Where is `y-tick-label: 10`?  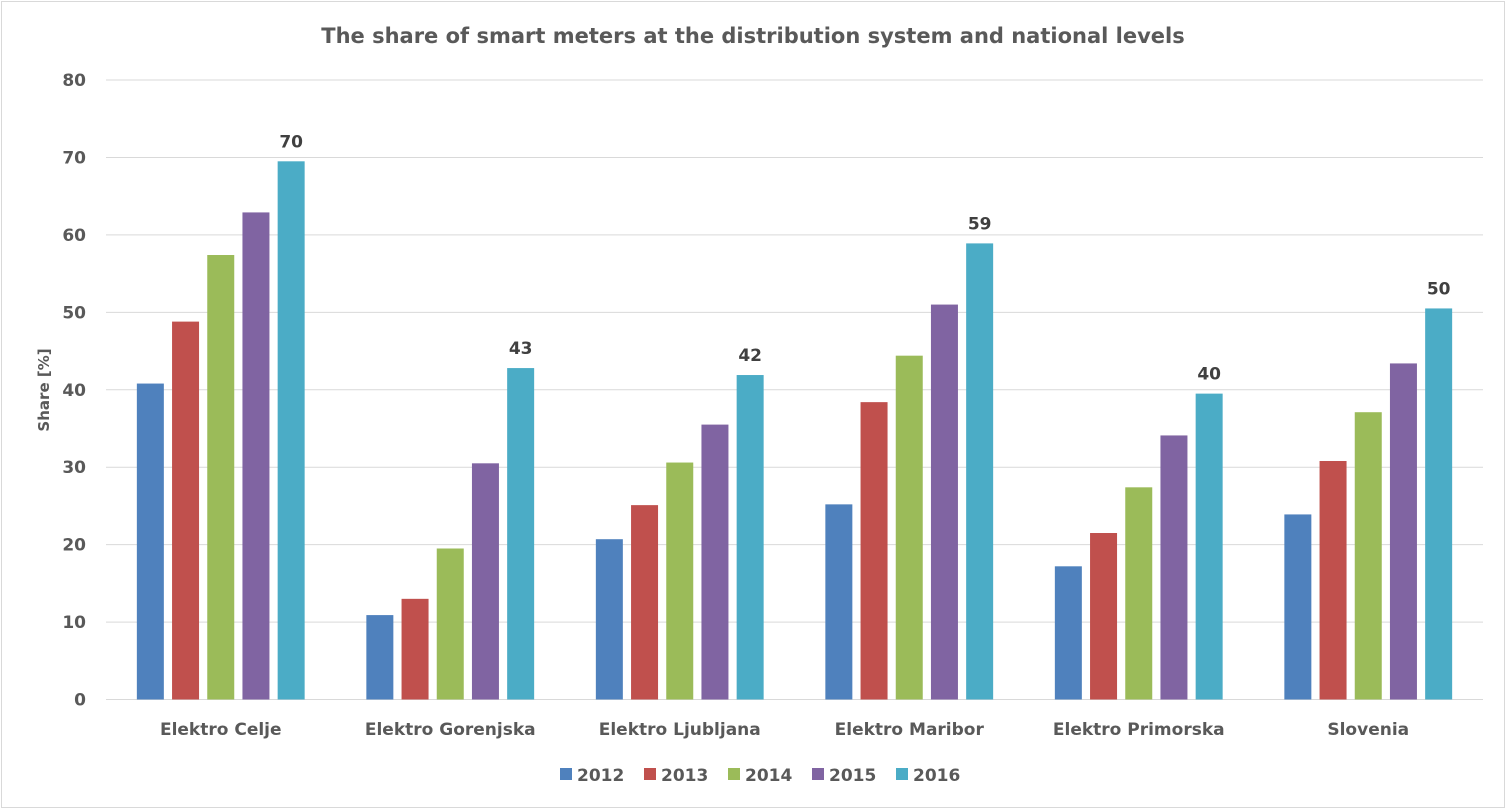 y-tick-label: 10 is located at coordinates (74, 623).